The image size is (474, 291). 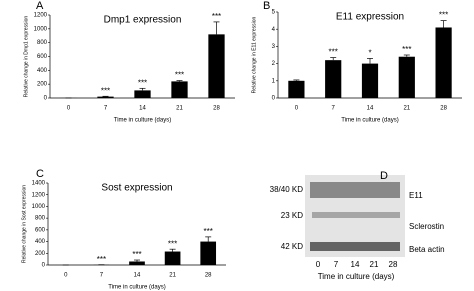 What do you see at coordinates (254, 54) in the screenshot?
I see `y-axis-label: Relative change in E11 expression` at bounding box center [254, 54].